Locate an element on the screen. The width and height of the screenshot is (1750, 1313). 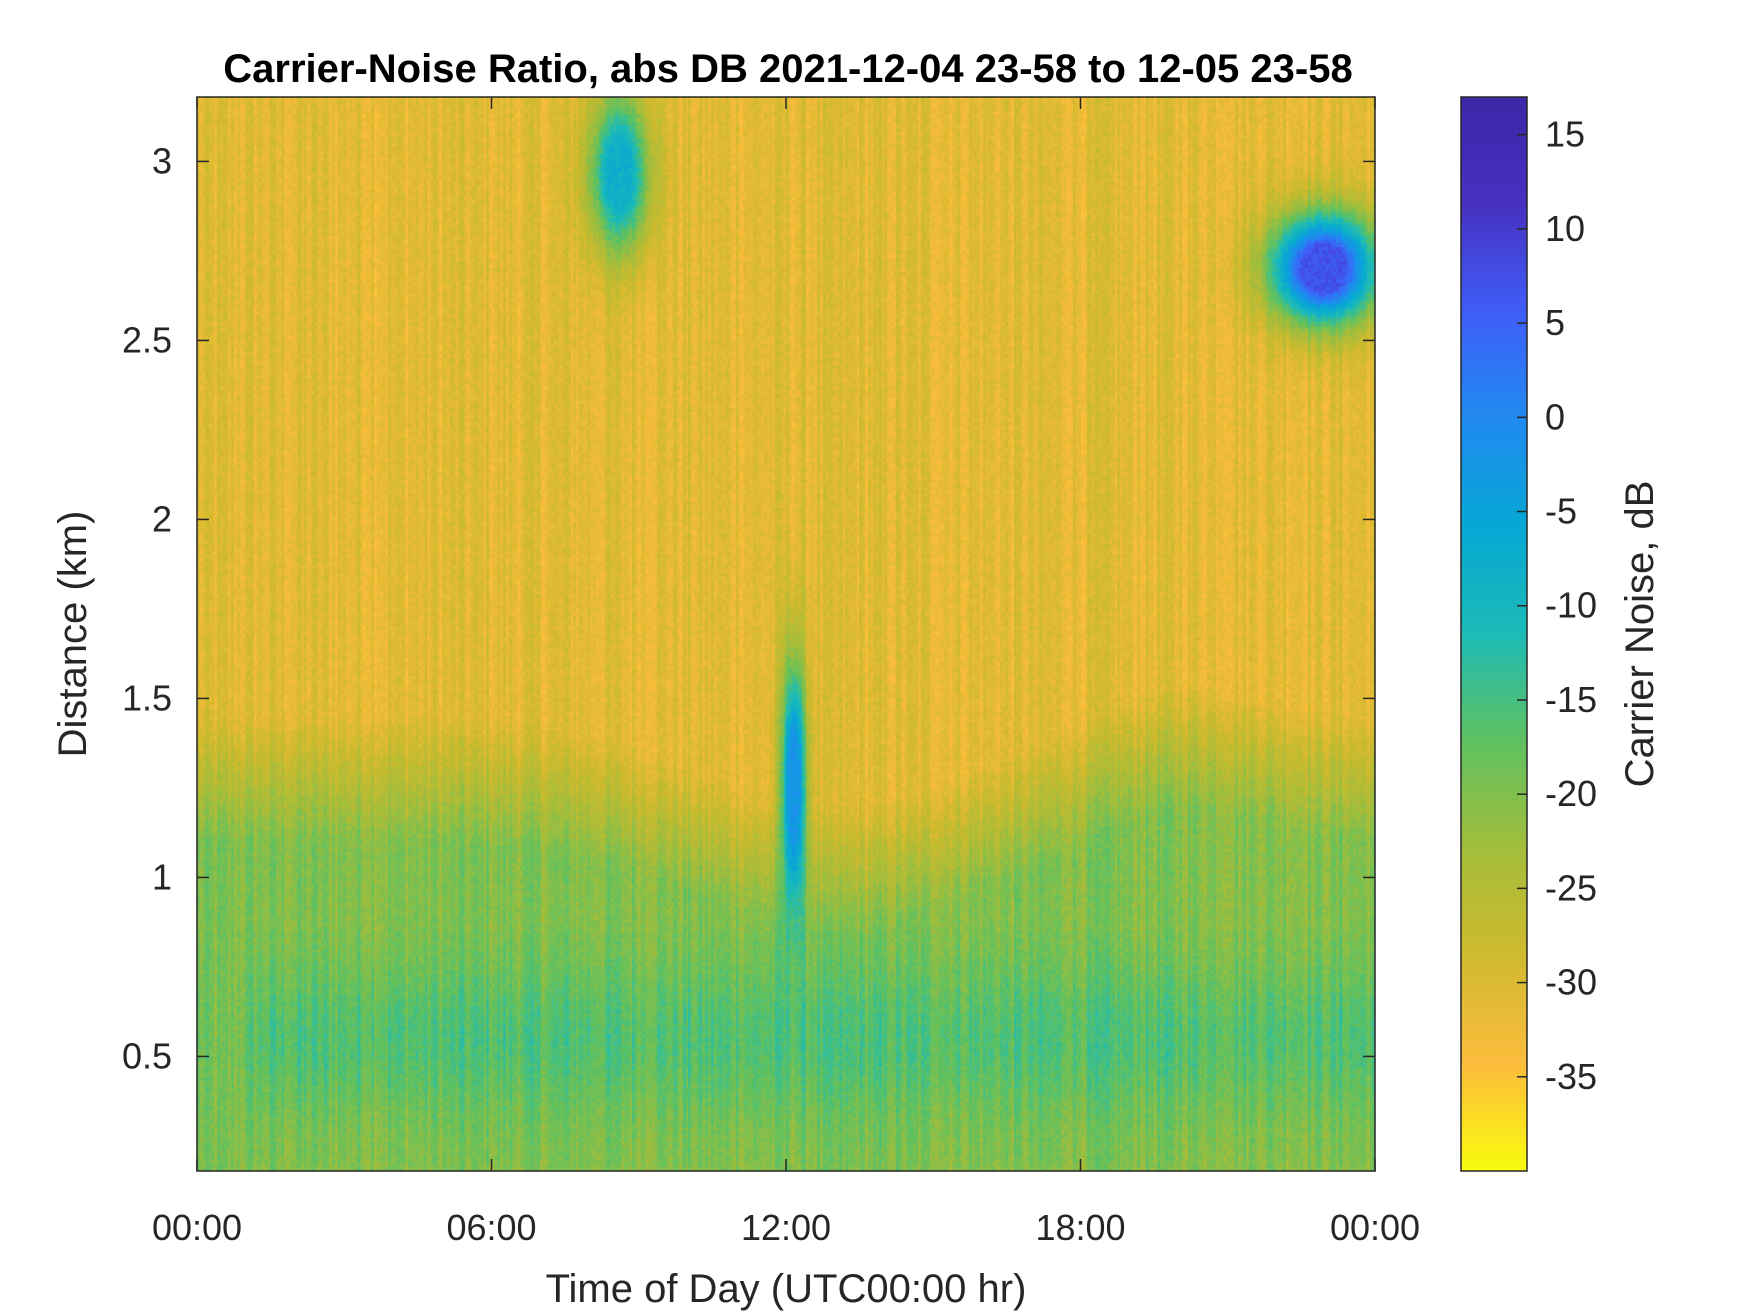
colorbar-label: Carrier Noise, dB is located at coordinates (1640, 634).